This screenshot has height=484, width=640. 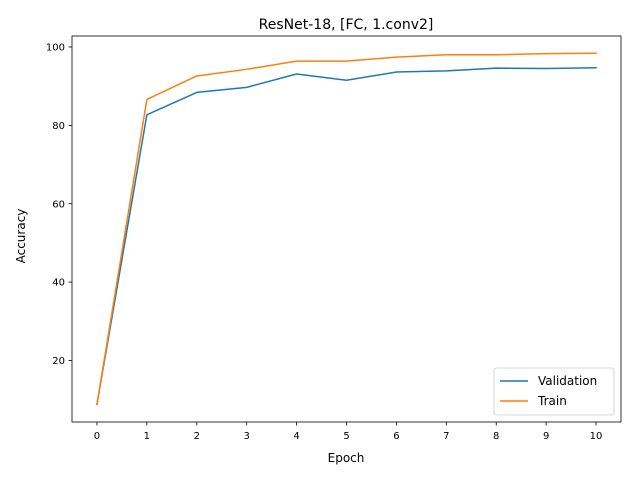 I want to click on x-tick-label: 6, so click(x=396, y=436).